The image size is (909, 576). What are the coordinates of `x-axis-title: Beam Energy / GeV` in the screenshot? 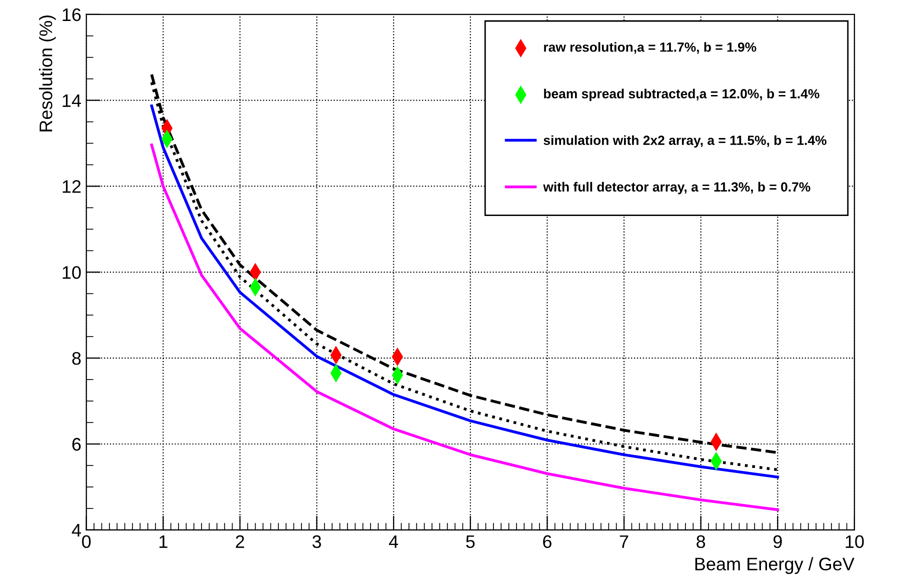 It's located at (774, 565).